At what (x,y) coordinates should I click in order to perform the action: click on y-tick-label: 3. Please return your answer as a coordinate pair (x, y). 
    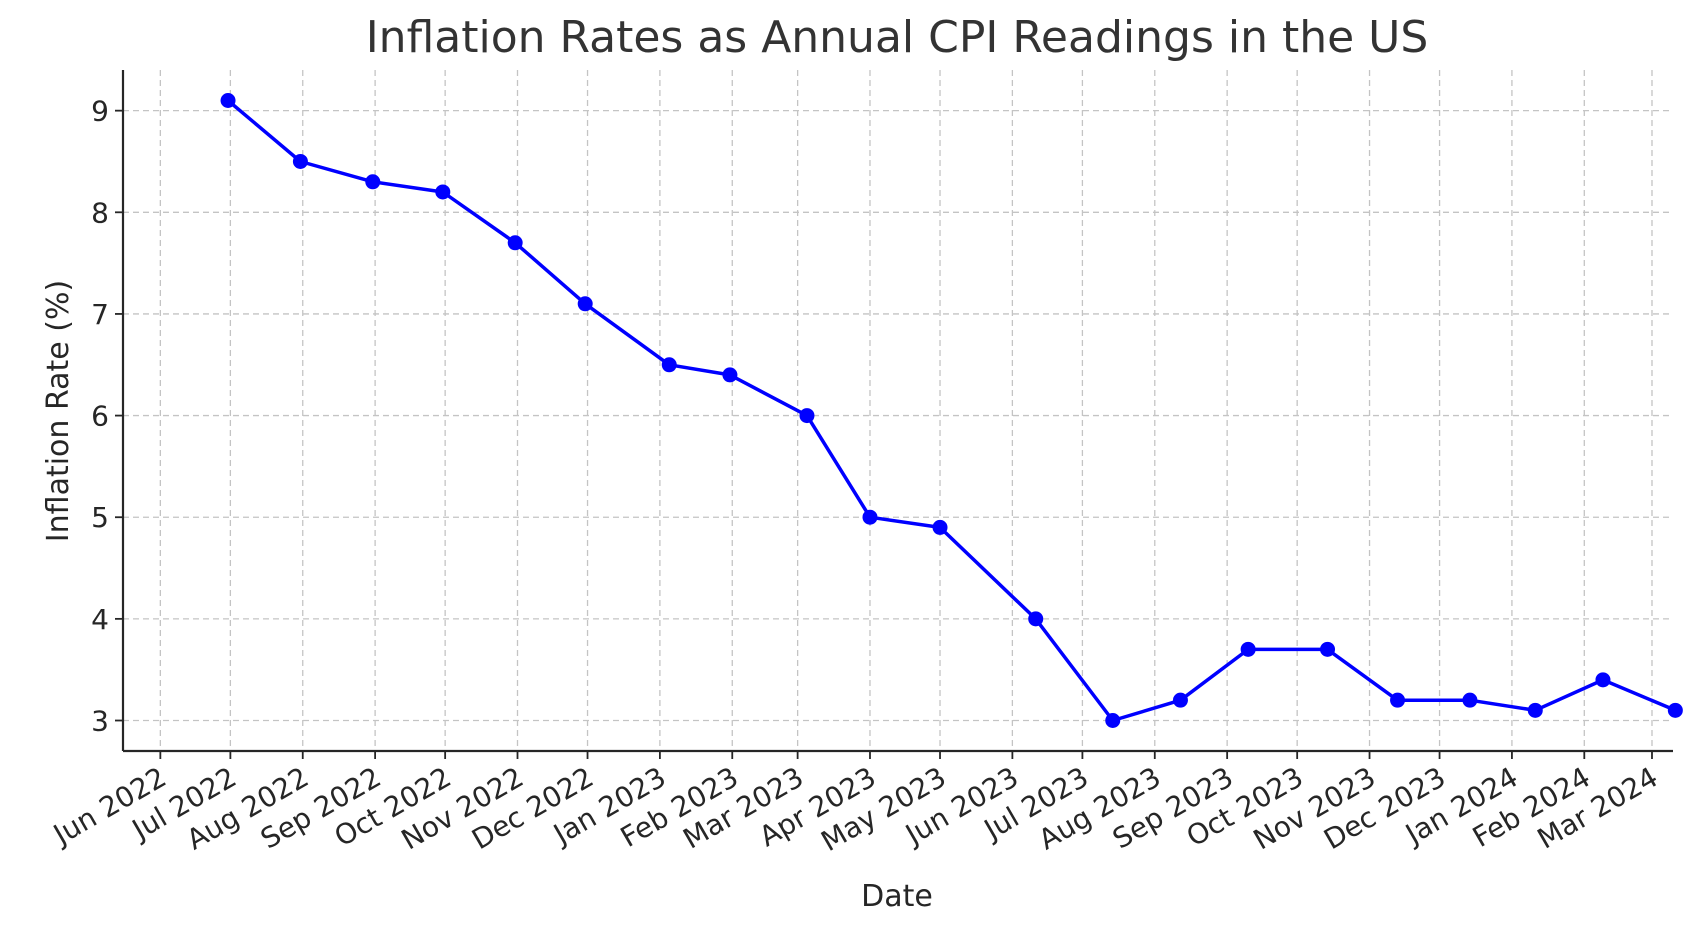
    Looking at the image, I should click on (100, 721).